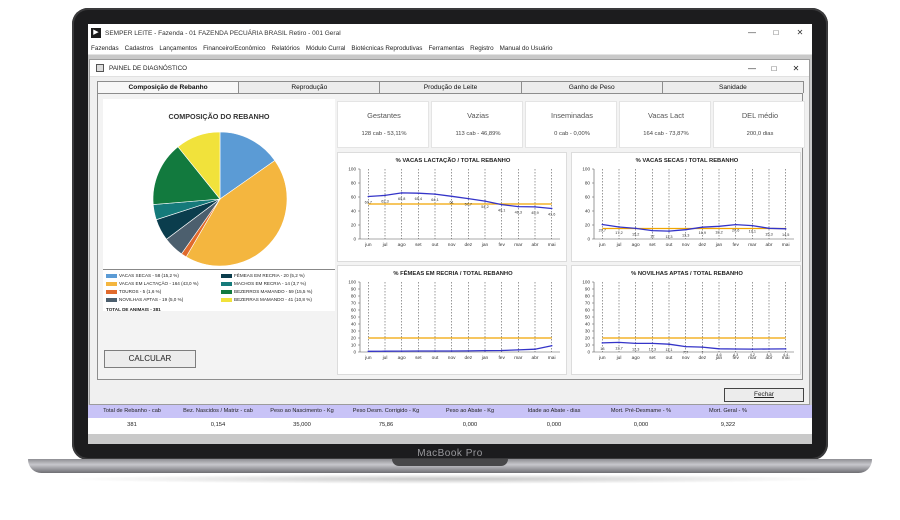  Describe the element at coordinates (591, 87) in the screenshot. I see `tab-ganho-peso: Ganho de Peso` at that location.